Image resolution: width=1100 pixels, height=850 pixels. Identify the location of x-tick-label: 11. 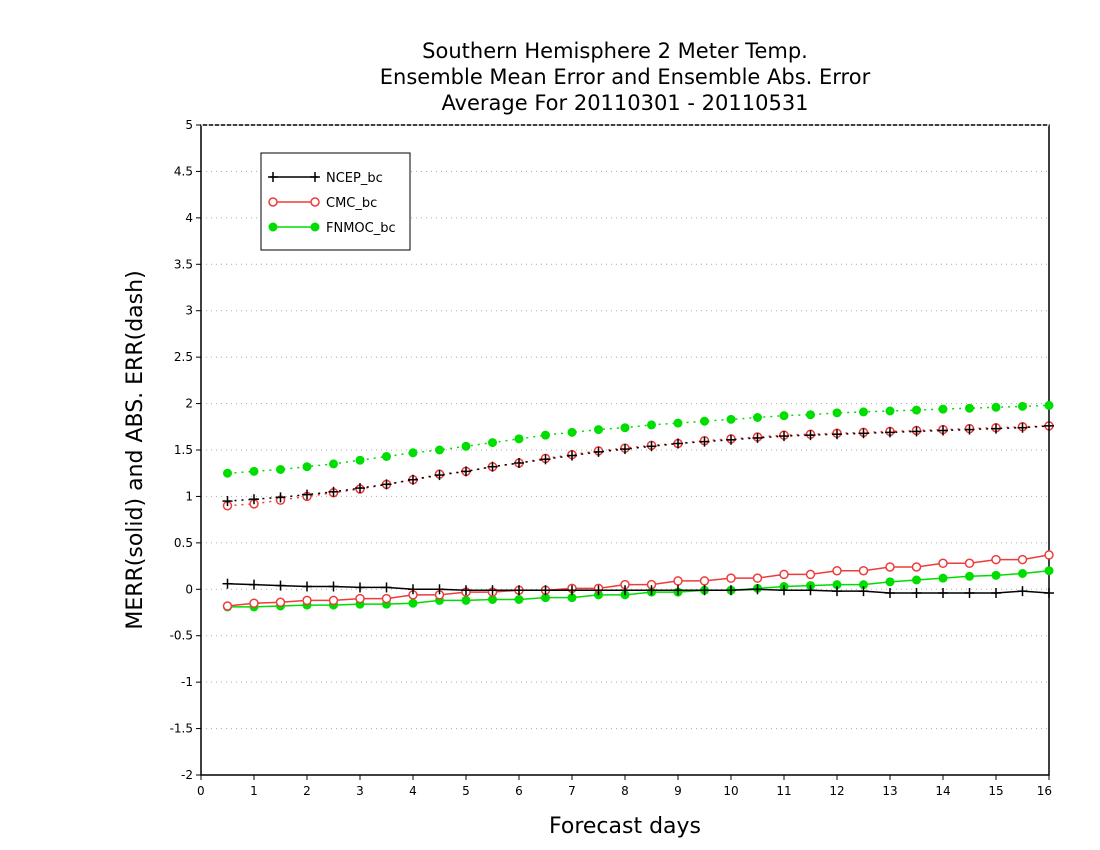
(783, 791).